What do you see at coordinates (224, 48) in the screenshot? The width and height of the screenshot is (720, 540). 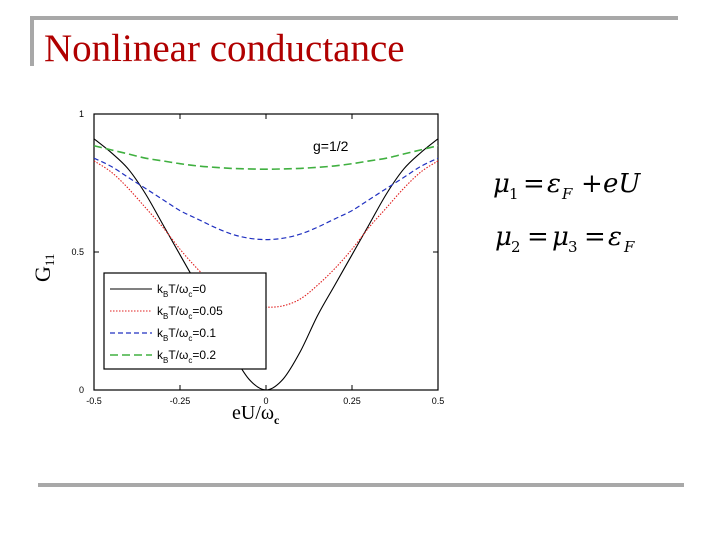 I see `slide-title: Nonlinear conductance` at bounding box center [224, 48].